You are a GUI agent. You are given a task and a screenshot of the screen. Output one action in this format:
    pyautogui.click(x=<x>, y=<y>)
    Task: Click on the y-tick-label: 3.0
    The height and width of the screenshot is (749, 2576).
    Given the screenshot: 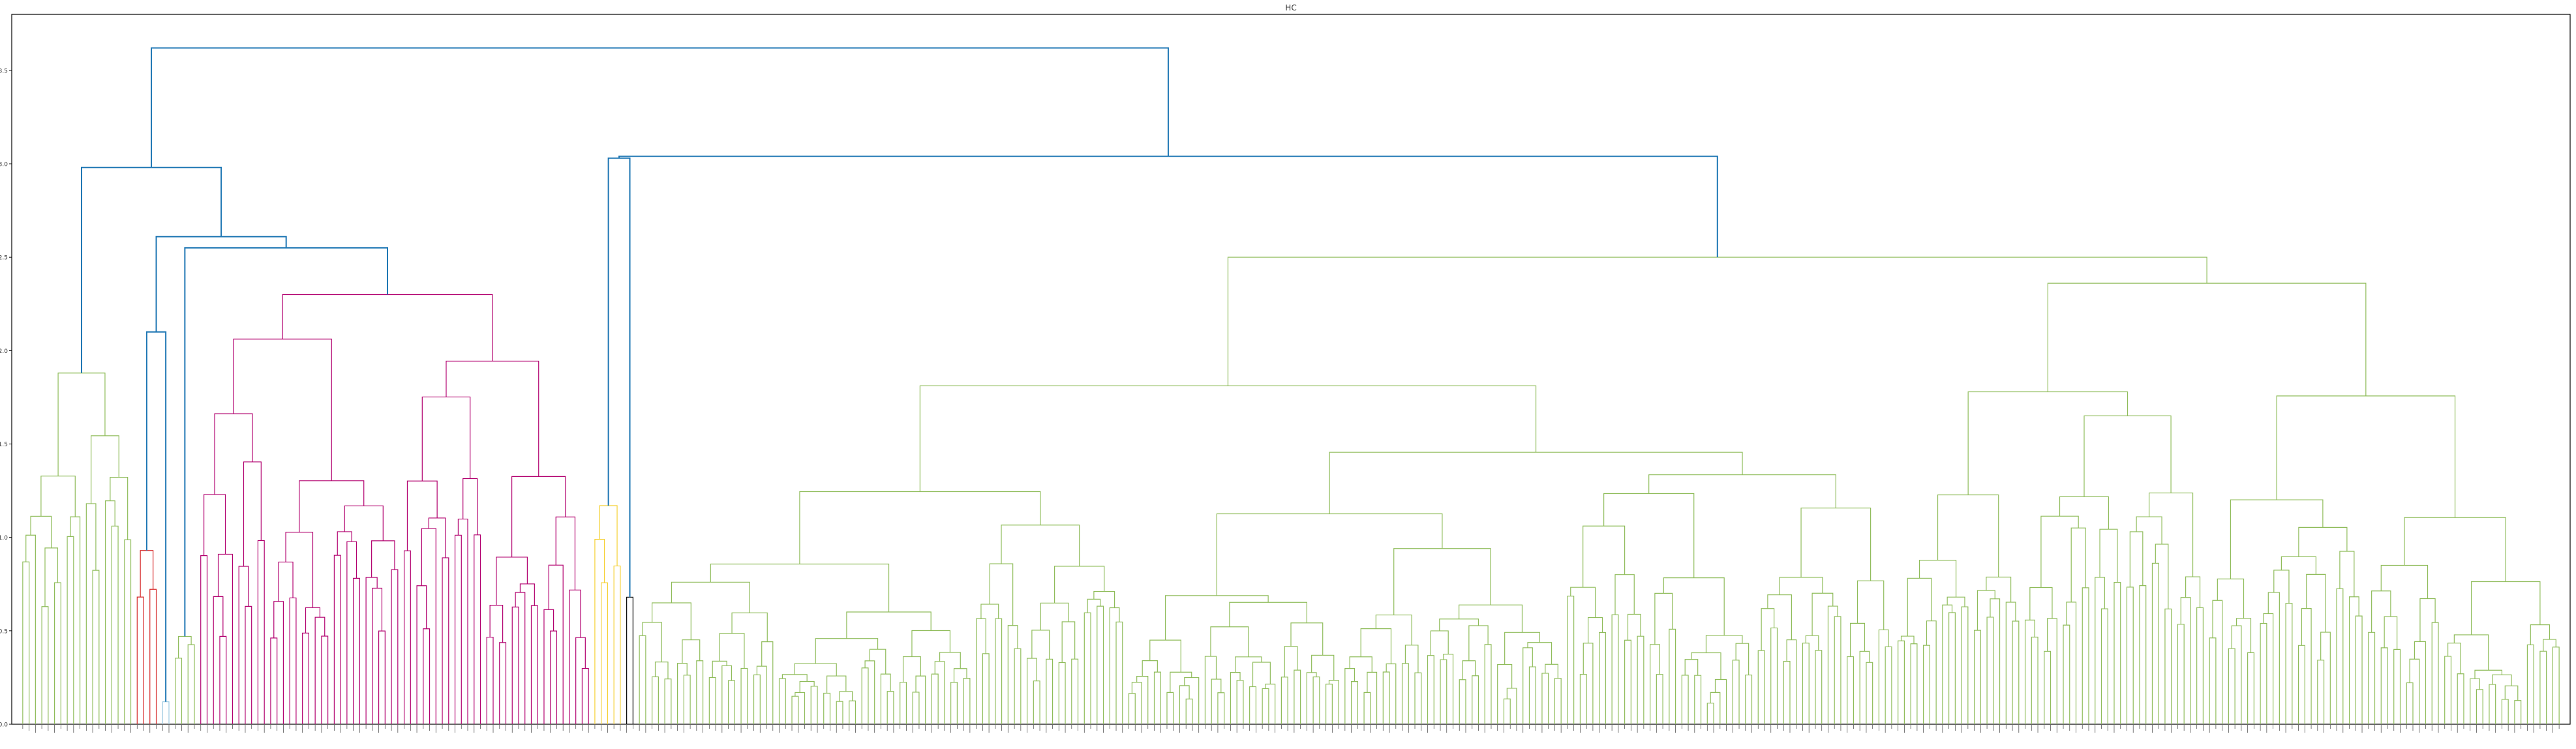 What is the action you would take?
    pyautogui.click(x=4, y=165)
    